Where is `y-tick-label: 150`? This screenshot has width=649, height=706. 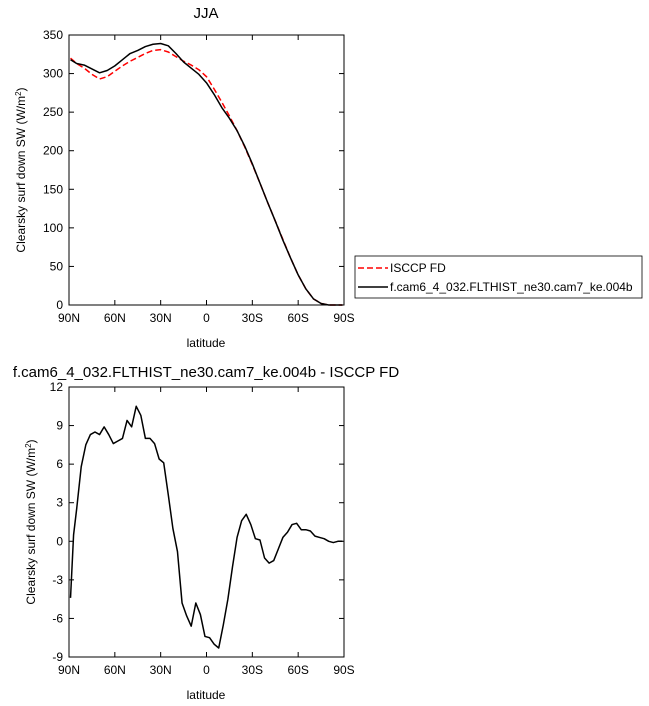 y-tick-label: 150 is located at coordinates (53, 189).